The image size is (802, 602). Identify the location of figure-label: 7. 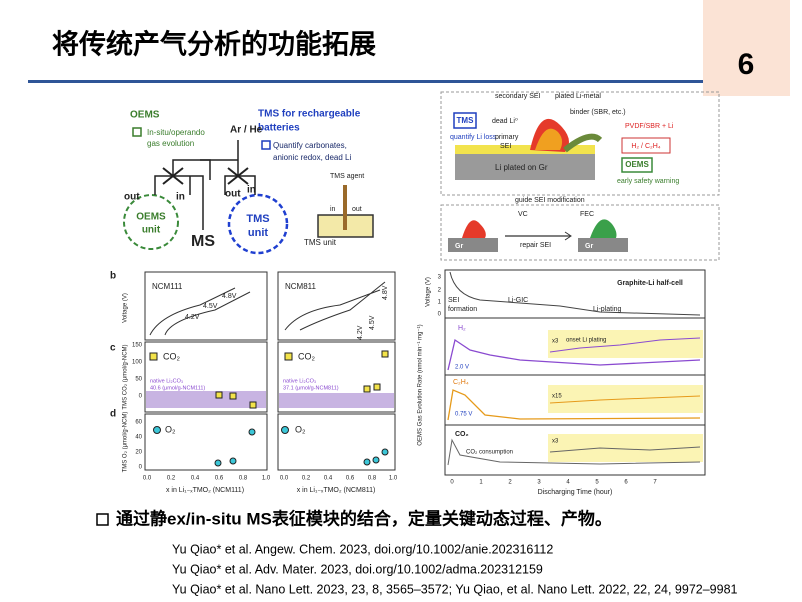
(655, 483).